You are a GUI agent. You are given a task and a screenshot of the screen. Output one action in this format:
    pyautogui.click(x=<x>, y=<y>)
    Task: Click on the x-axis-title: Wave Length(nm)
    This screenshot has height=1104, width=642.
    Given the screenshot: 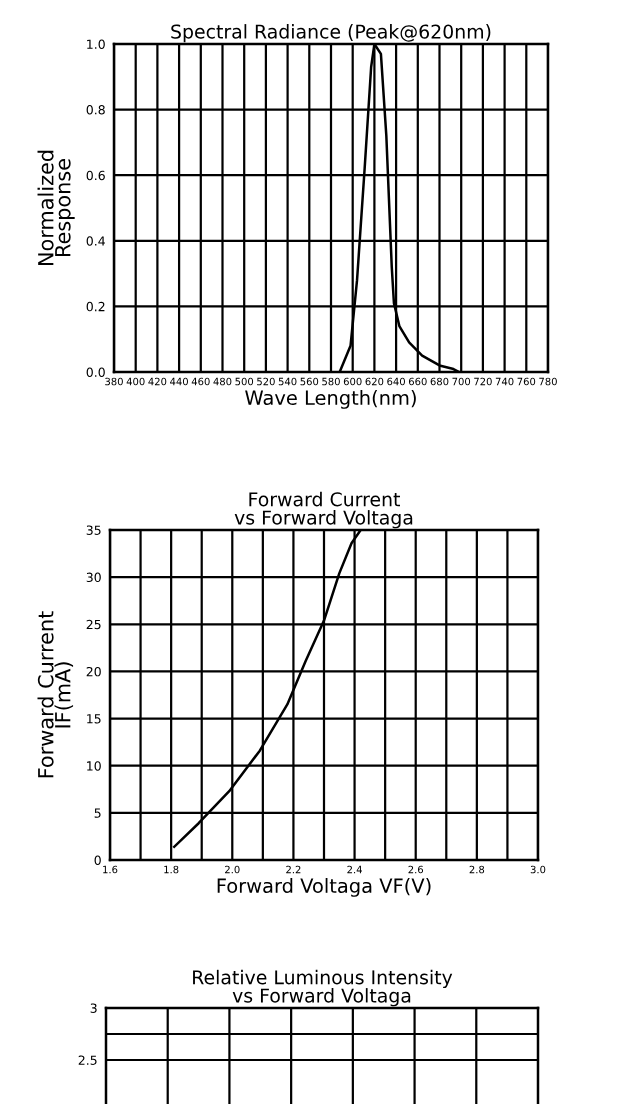 What is the action you would take?
    pyautogui.click(x=330, y=399)
    